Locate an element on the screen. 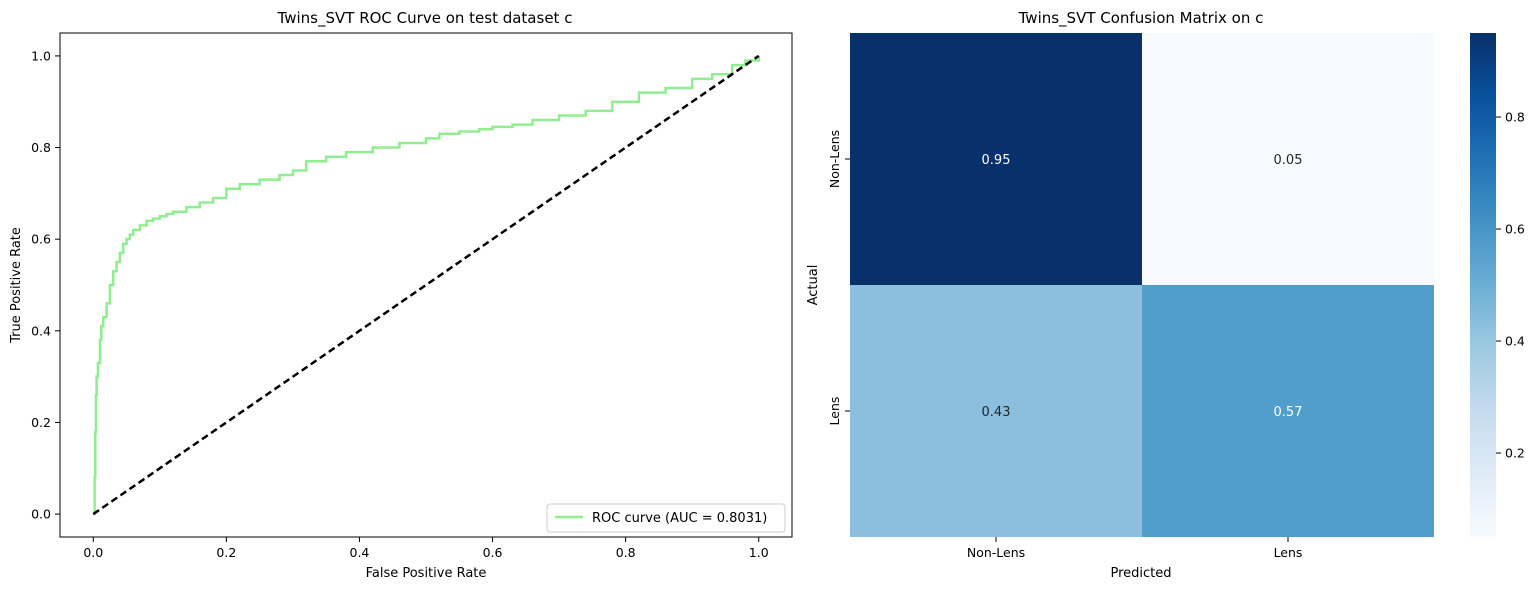  colorbar-ticks: 0.2 0.4 0.6 0.8 is located at coordinates (1510, 285).